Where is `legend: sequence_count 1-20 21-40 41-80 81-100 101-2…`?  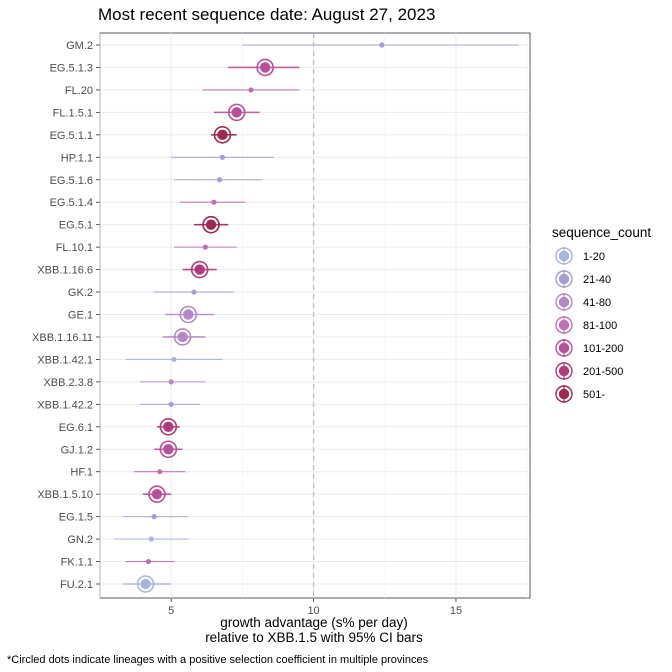 legend: sequence_count 1-20 21-40 41-80 81-100 101-2… is located at coordinates (601, 314).